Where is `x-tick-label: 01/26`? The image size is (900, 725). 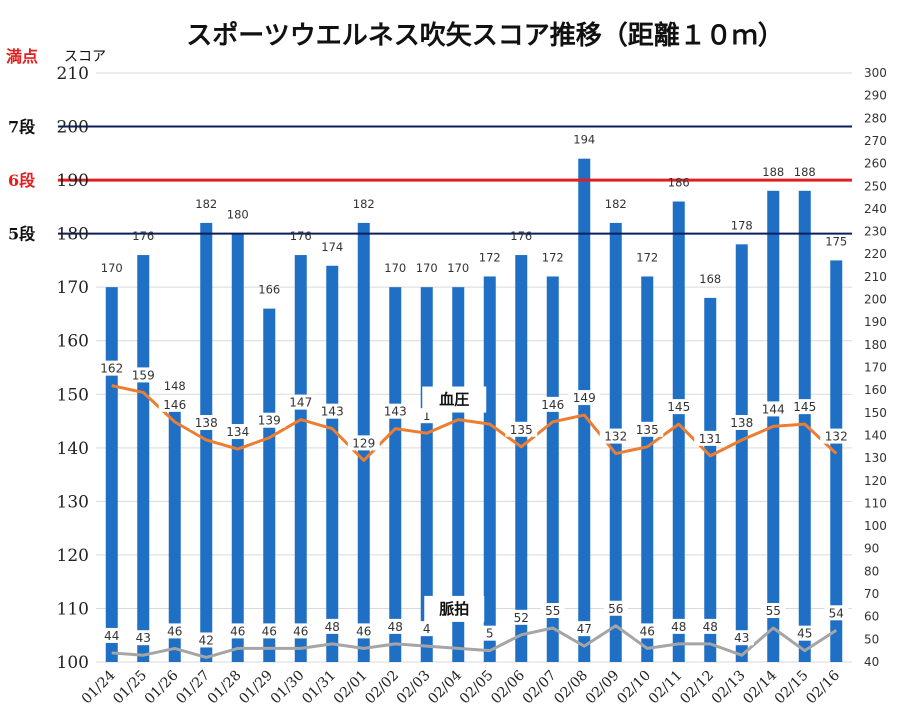
x-tick-label: 01/26 is located at coordinates (162, 687).